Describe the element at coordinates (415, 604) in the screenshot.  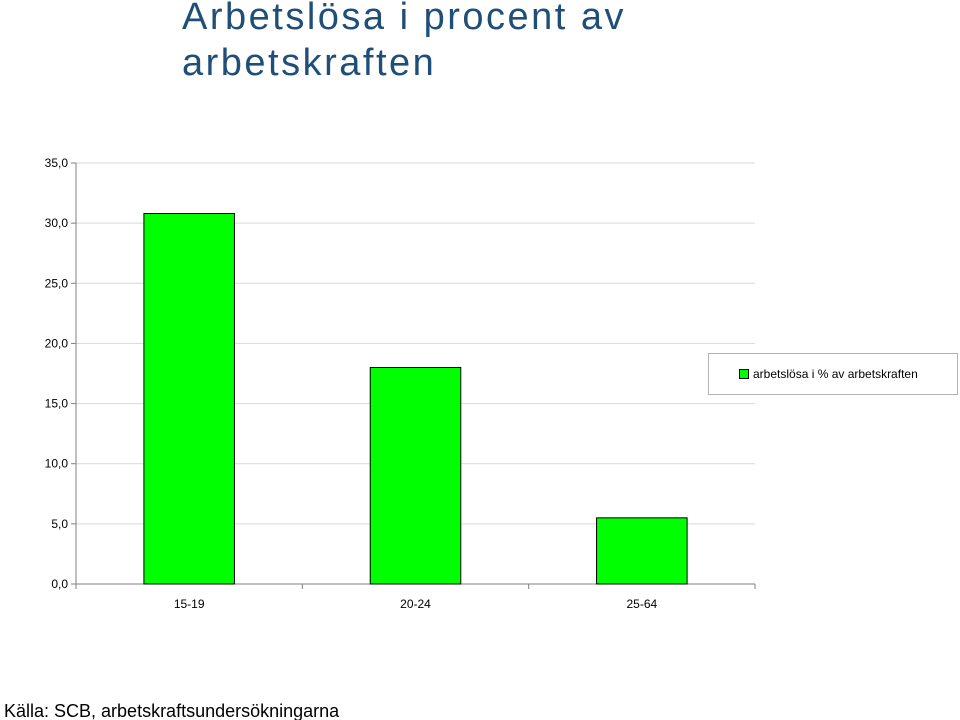
I see `x-tick-label: 20-24` at that location.